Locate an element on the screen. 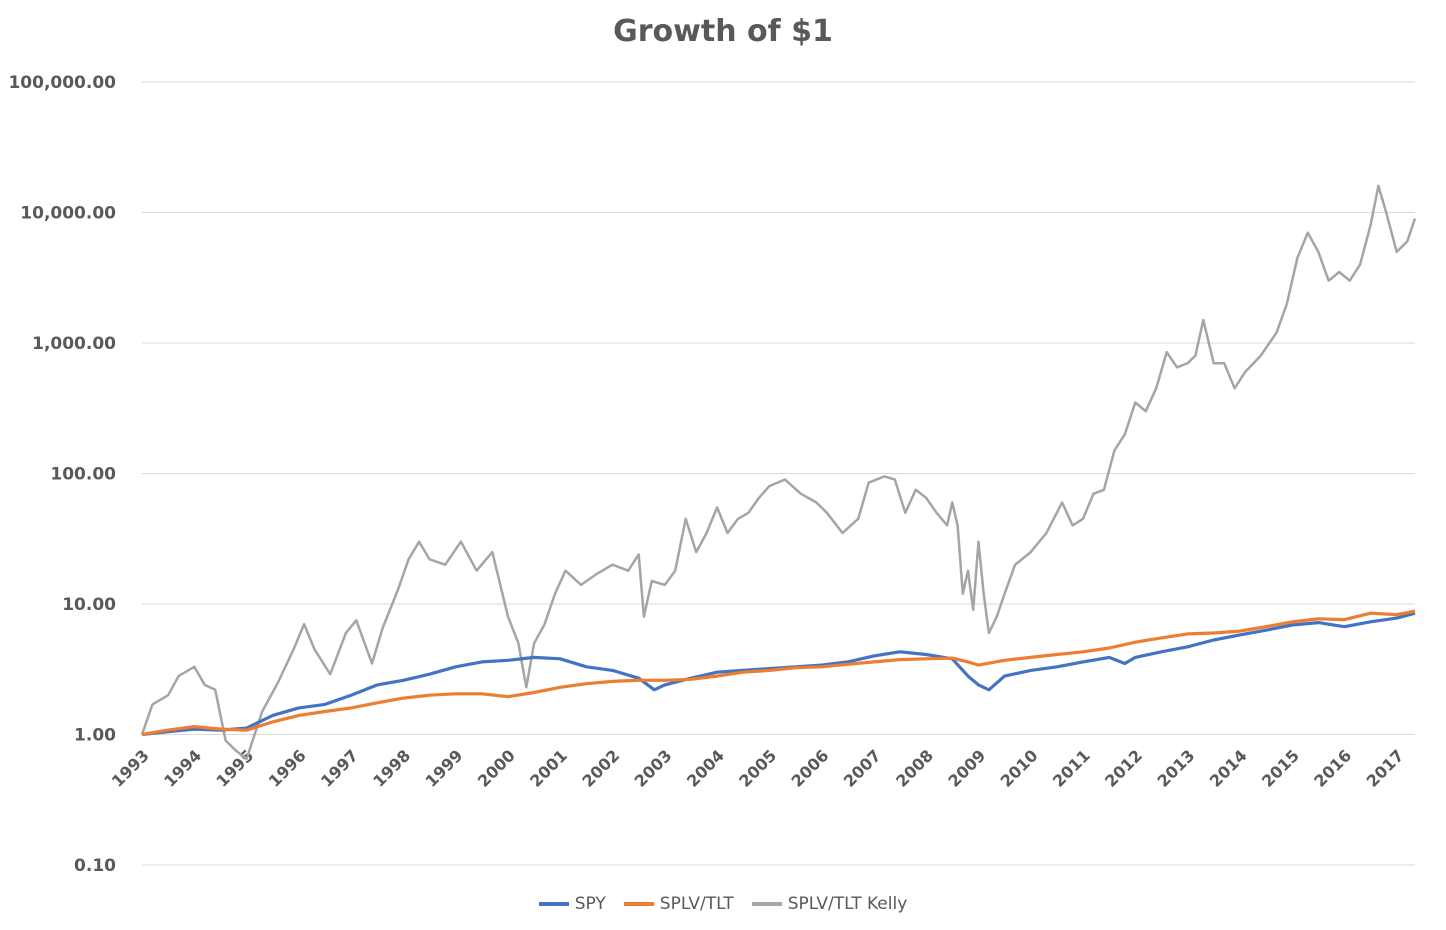 The height and width of the screenshot is (930, 1446). legend-label-spy: SPY is located at coordinates (590, 904).